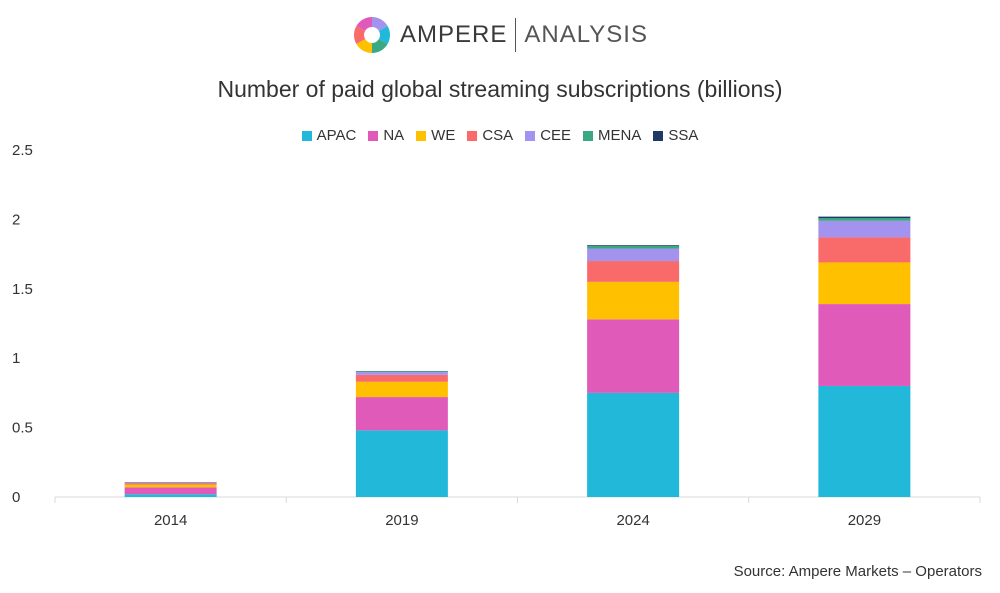  What do you see at coordinates (864, 229) in the screenshot?
I see `bar-cee-2029` at bounding box center [864, 229].